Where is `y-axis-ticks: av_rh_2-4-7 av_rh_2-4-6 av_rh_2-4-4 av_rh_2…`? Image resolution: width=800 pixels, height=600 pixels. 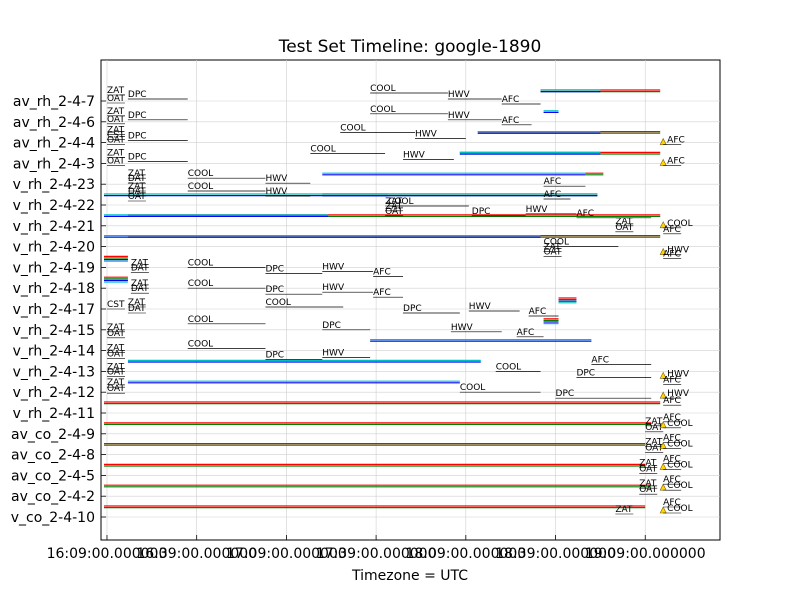 y-axis-ticks: av_rh_2-4-7 av_rh_2-4-6 av_rh_2-4-4 av_rh_2… is located at coordinates (58, 310).